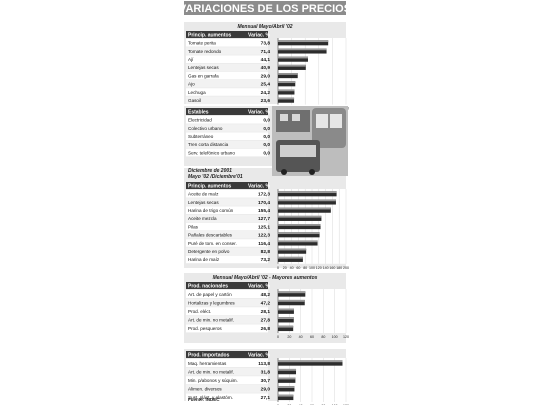 Image resolution: width=540 pixels, height=410 pixels. What do you see at coordinates (266, 252) in the screenshot?
I see `row-value: 82,8` at bounding box center [266, 252].